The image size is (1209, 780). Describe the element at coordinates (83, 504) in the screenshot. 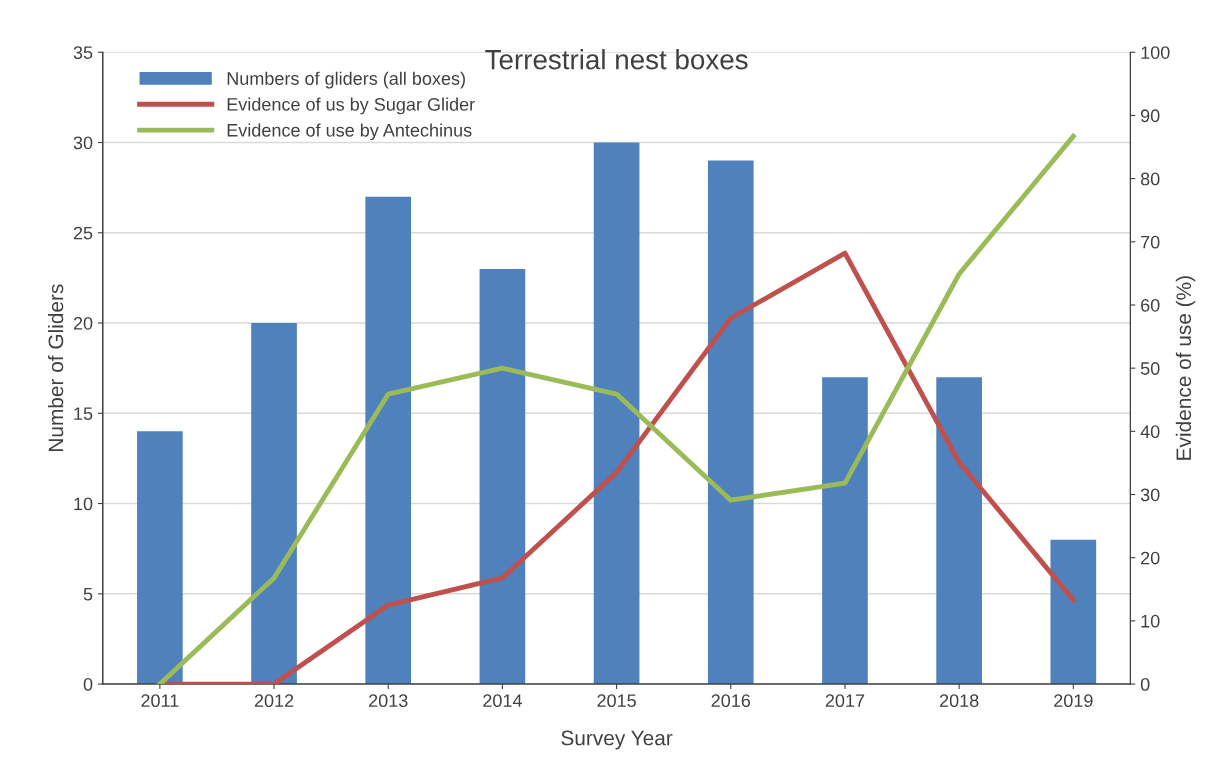

I see `y-tick-label: 10` at that location.